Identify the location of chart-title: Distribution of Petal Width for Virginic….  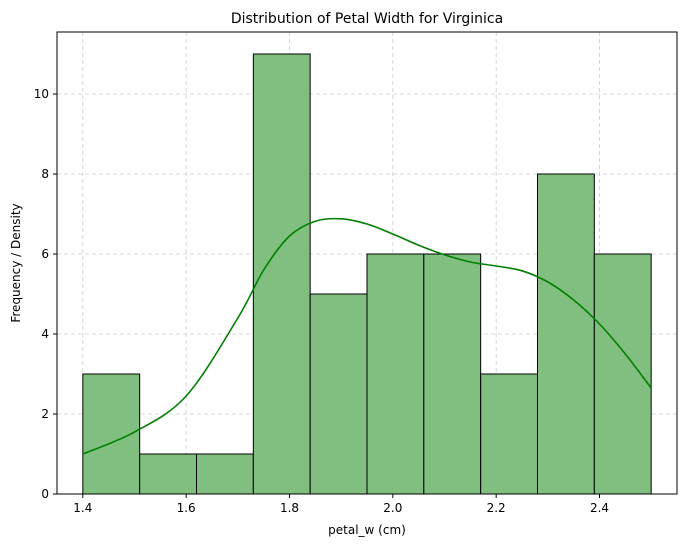
(367, 19).